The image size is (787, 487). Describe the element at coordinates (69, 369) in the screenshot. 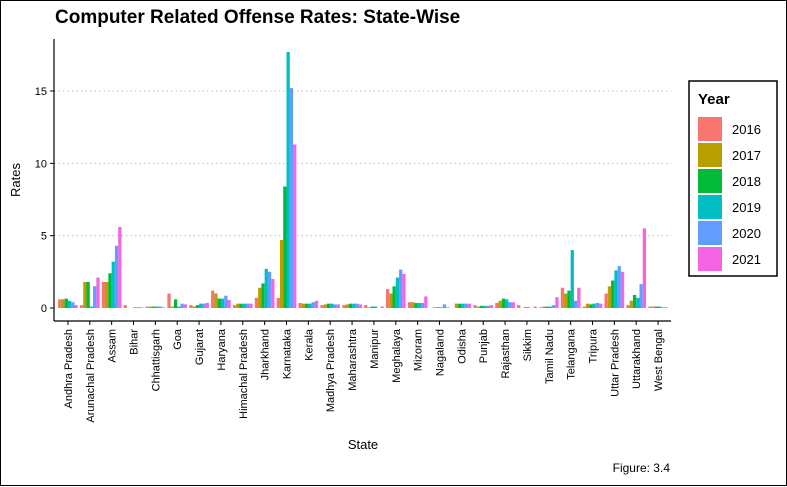

I see `x-tick-label: Andhra Pradesh` at that location.